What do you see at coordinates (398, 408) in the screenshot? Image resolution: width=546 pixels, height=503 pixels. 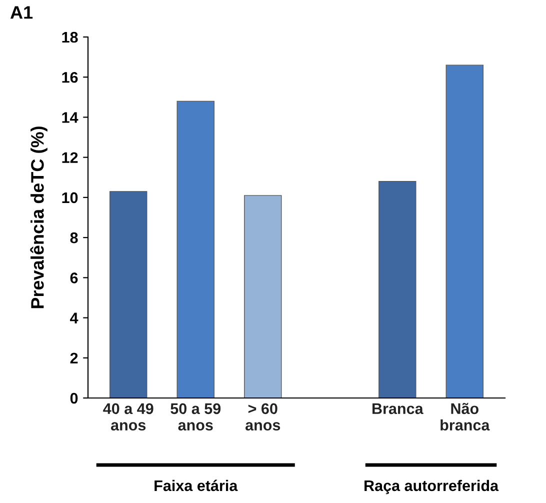 I see `x-tick-label: Branca` at bounding box center [398, 408].